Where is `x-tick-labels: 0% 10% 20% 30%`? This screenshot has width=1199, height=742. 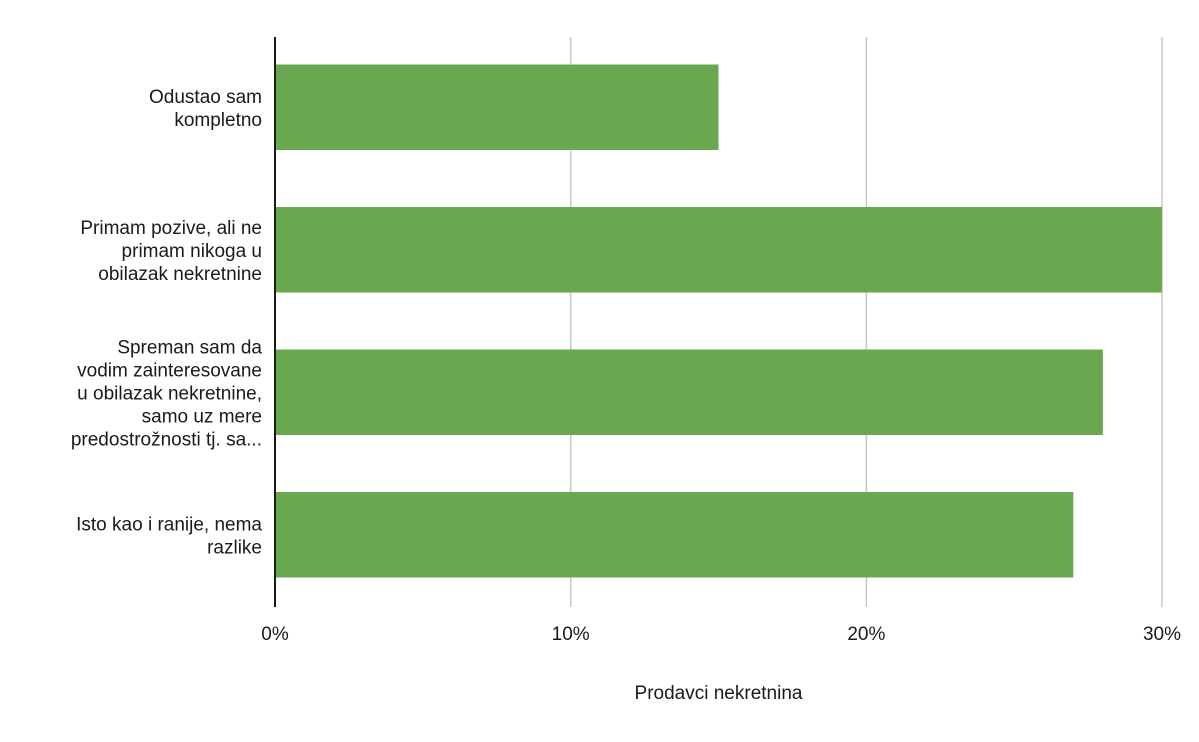
x-tick-labels: 0% 10% 20% 30% is located at coordinates (721, 634).